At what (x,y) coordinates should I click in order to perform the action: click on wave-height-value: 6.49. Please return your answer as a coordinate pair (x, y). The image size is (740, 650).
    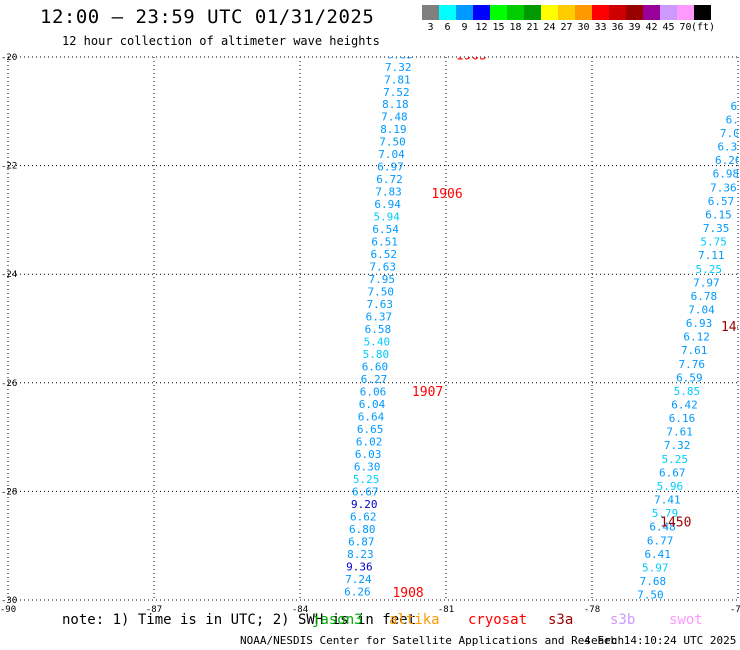
    Looking at the image, I should click on (645, 622).